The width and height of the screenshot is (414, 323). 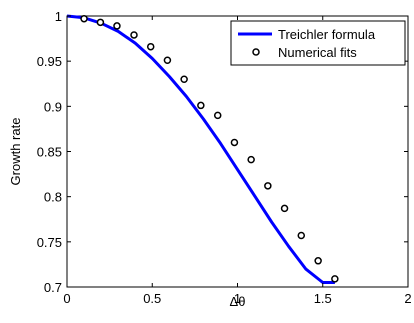 What do you see at coordinates (49, 242) in the screenshot?
I see `y-tick-label: 0.75` at bounding box center [49, 242].